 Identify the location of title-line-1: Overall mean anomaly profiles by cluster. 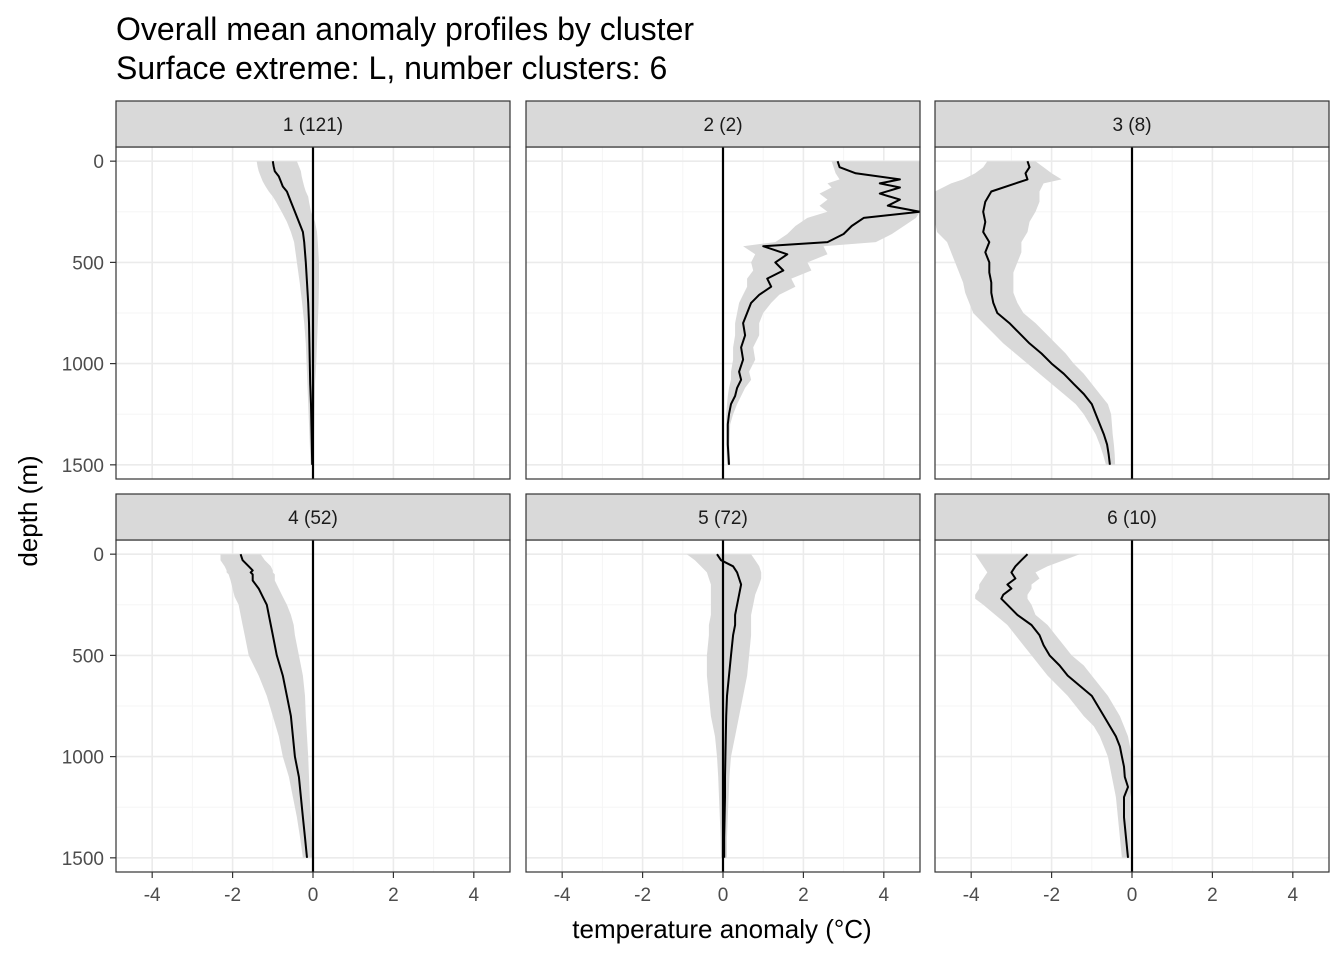
(405, 29).